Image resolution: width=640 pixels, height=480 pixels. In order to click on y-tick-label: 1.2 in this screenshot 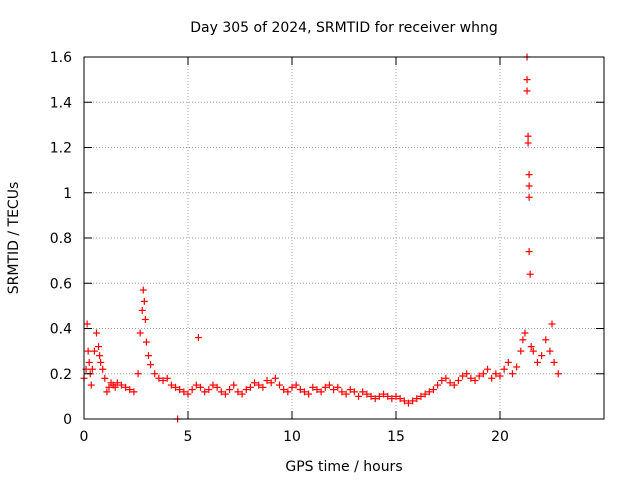, I will do `click(61, 149)`.